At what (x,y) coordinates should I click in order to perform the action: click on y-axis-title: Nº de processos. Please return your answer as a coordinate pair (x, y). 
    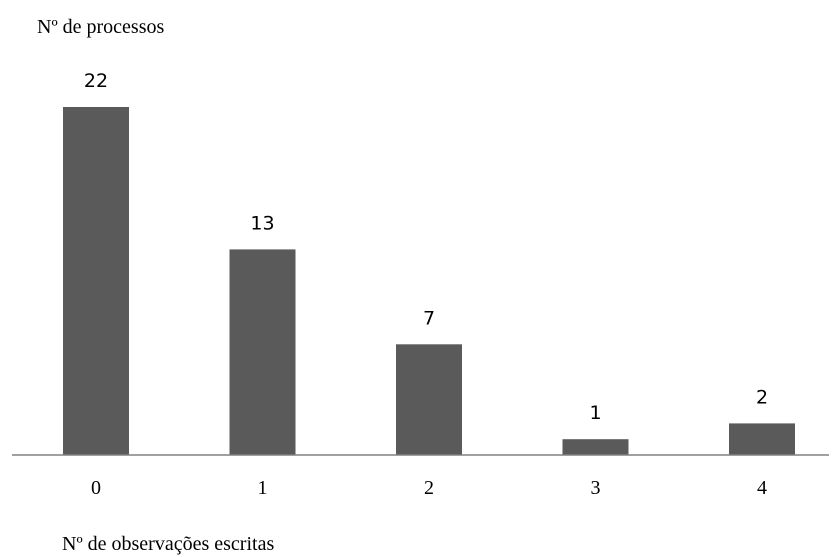
    Looking at the image, I should click on (101, 27).